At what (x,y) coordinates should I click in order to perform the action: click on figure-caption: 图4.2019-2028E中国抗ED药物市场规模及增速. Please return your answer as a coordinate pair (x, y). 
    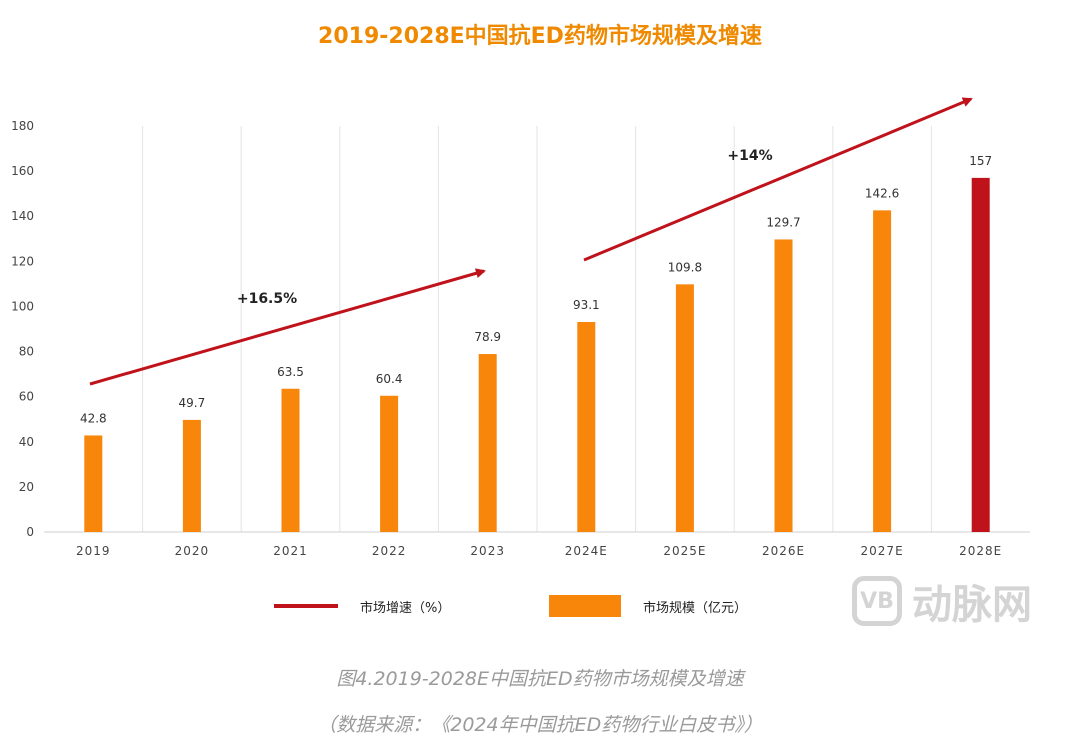
    Looking at the image, I should click on (540, 679).